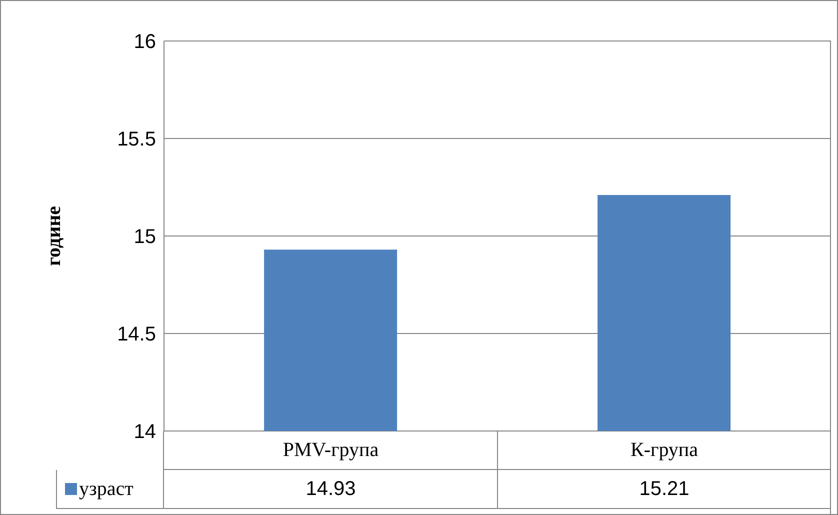 This screenshot has width=838, height=515. What do you see at coordinates (54, 236) in the screenshot?
I see `y-axis-title: године` at bounding box center [54, 236].